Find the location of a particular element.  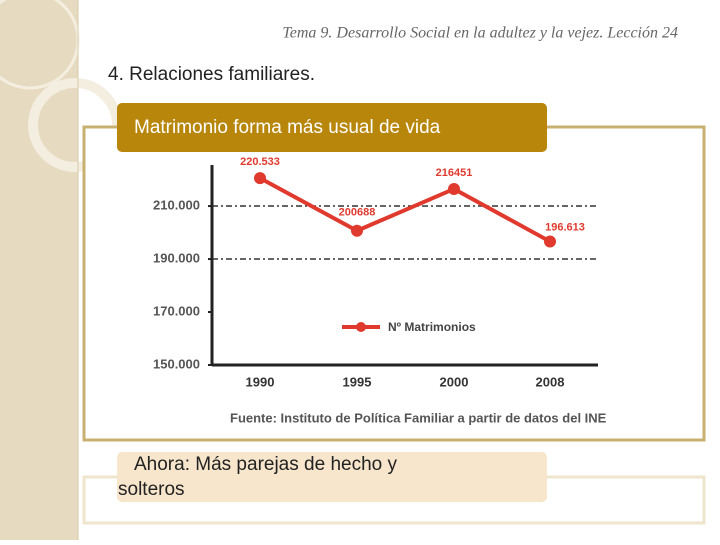

note-text: Ahora: Más parejas de hecho y is located at coordinates (265, 464).